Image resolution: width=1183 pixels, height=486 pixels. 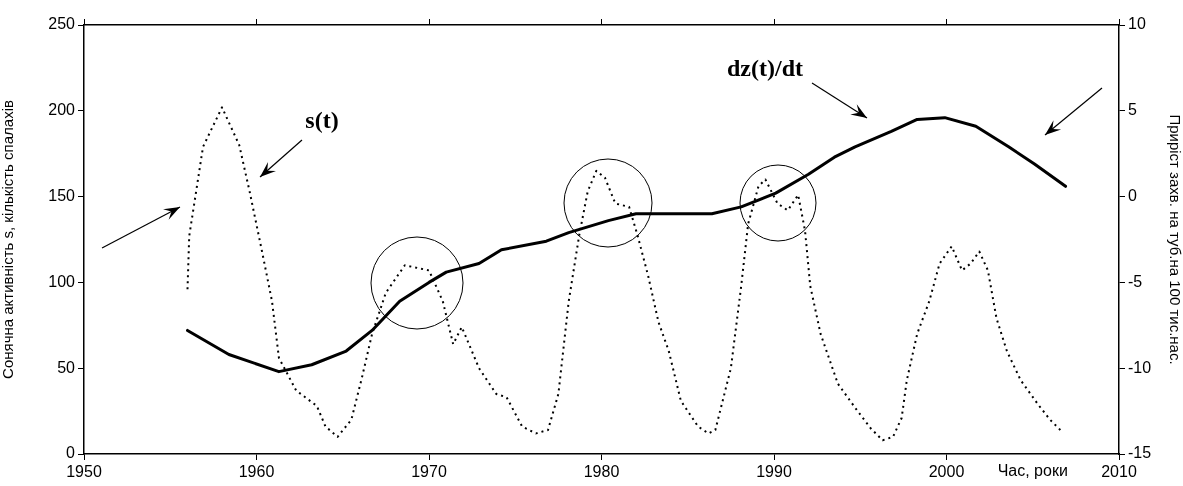 I want to click on x-tick-label: 1990, so click(x=774, y=472).